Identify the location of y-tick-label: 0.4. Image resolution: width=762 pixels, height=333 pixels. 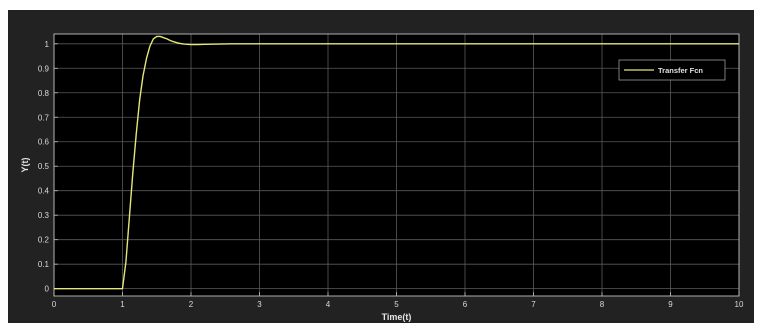
(44, 191).